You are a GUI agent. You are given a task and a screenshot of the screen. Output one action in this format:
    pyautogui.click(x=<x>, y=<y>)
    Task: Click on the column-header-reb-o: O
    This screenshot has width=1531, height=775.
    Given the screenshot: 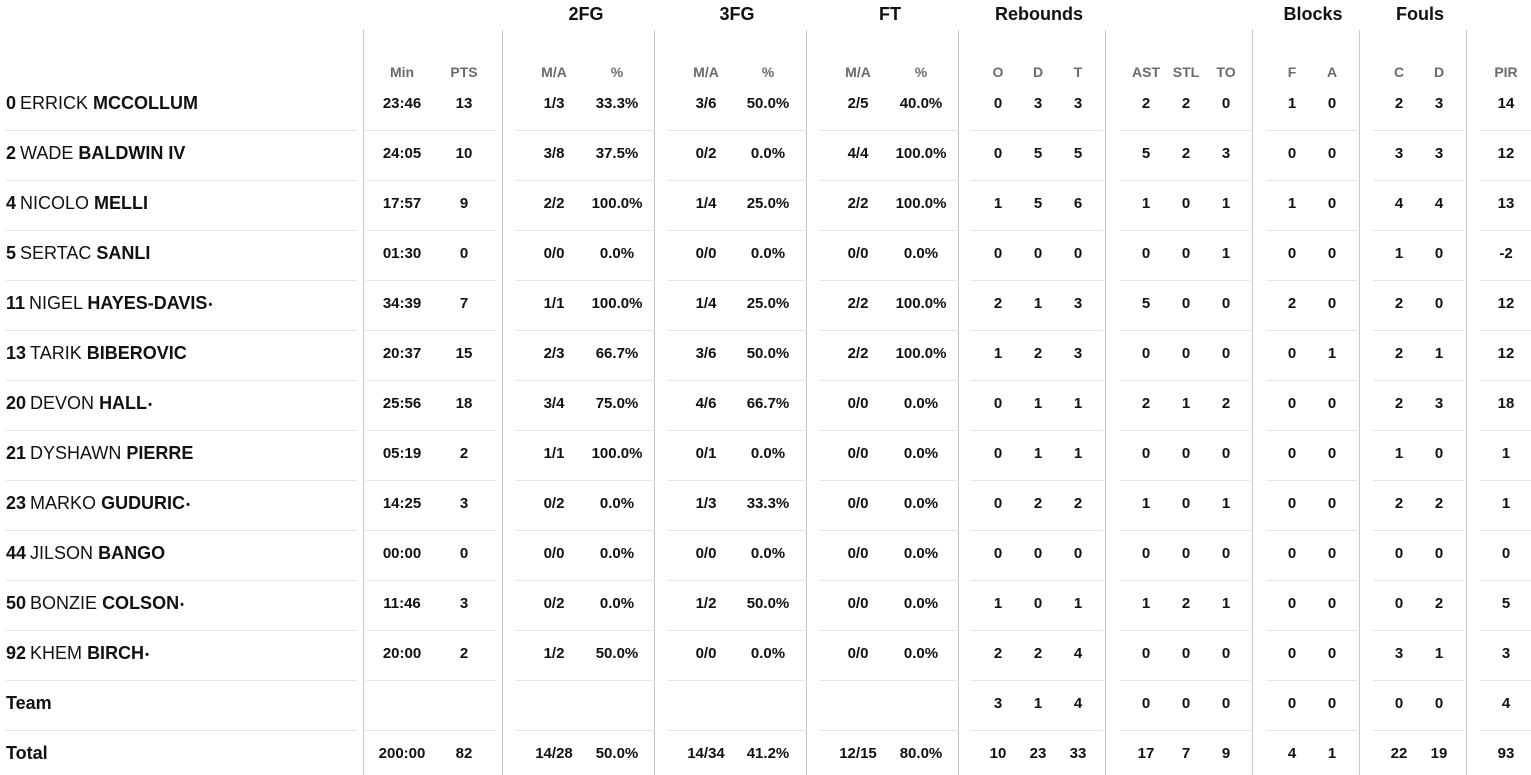 What is the action you would take?
    pyautogui.click(x=998, y=72)
    